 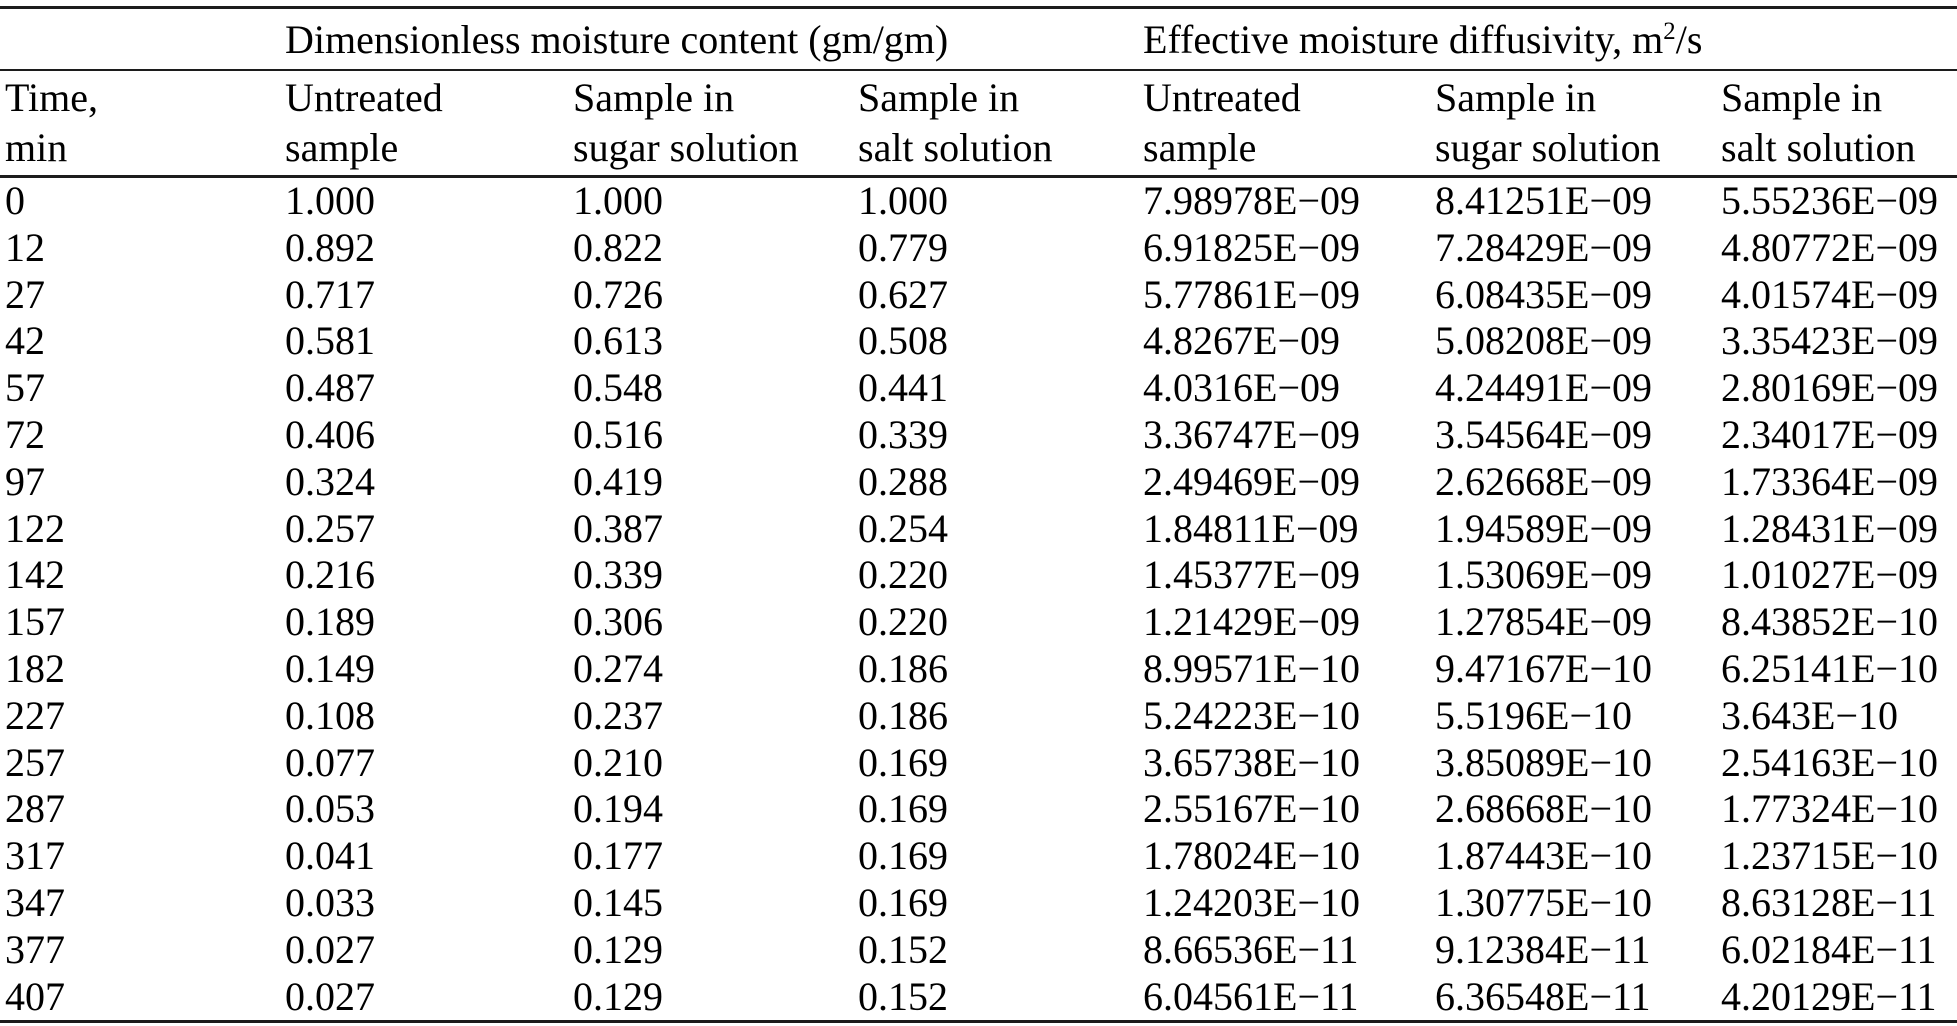 What do you see at coordinates (1544, 575) in the screenshot?
I see `cell-diff-sugar: 1.53069E−09` at bounding box center [1544, 575].